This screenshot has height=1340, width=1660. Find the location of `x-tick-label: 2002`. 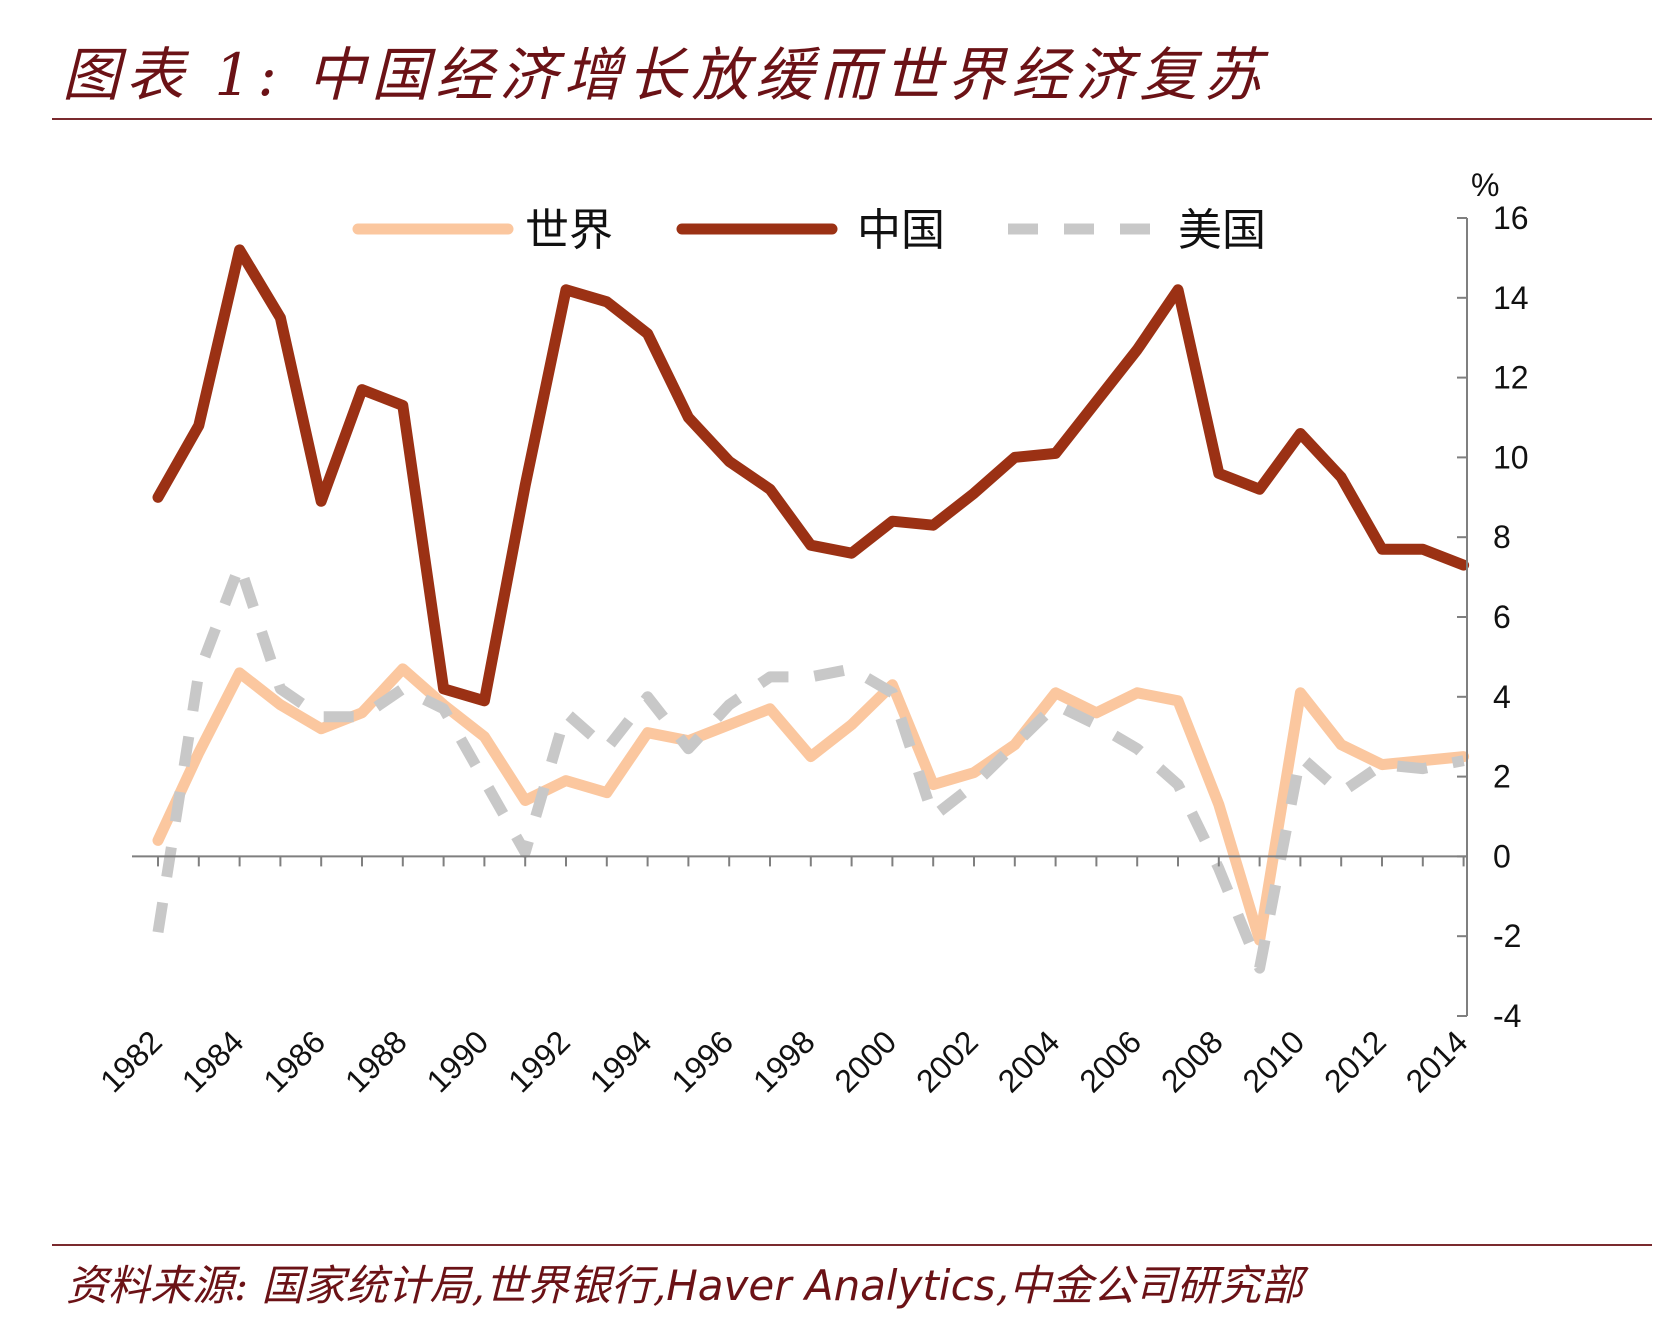

x-tick-label: 2002 is located at coordinates (947, 1061).